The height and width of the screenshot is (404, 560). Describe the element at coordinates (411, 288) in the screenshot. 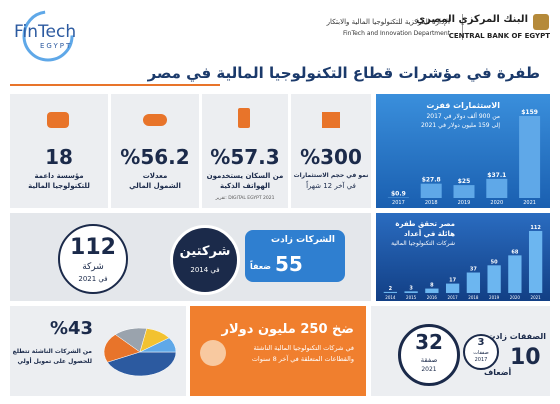

I see `bar-label: 3` at that location.